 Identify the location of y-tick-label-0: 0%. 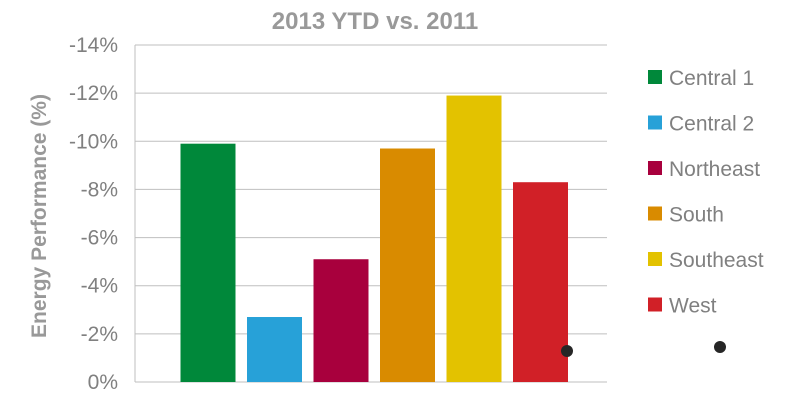
(103, 382).